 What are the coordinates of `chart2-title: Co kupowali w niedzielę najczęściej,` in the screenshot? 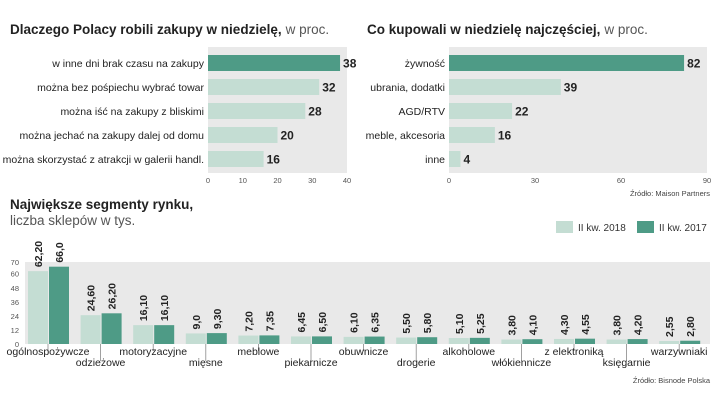 It's located at (483, 29).